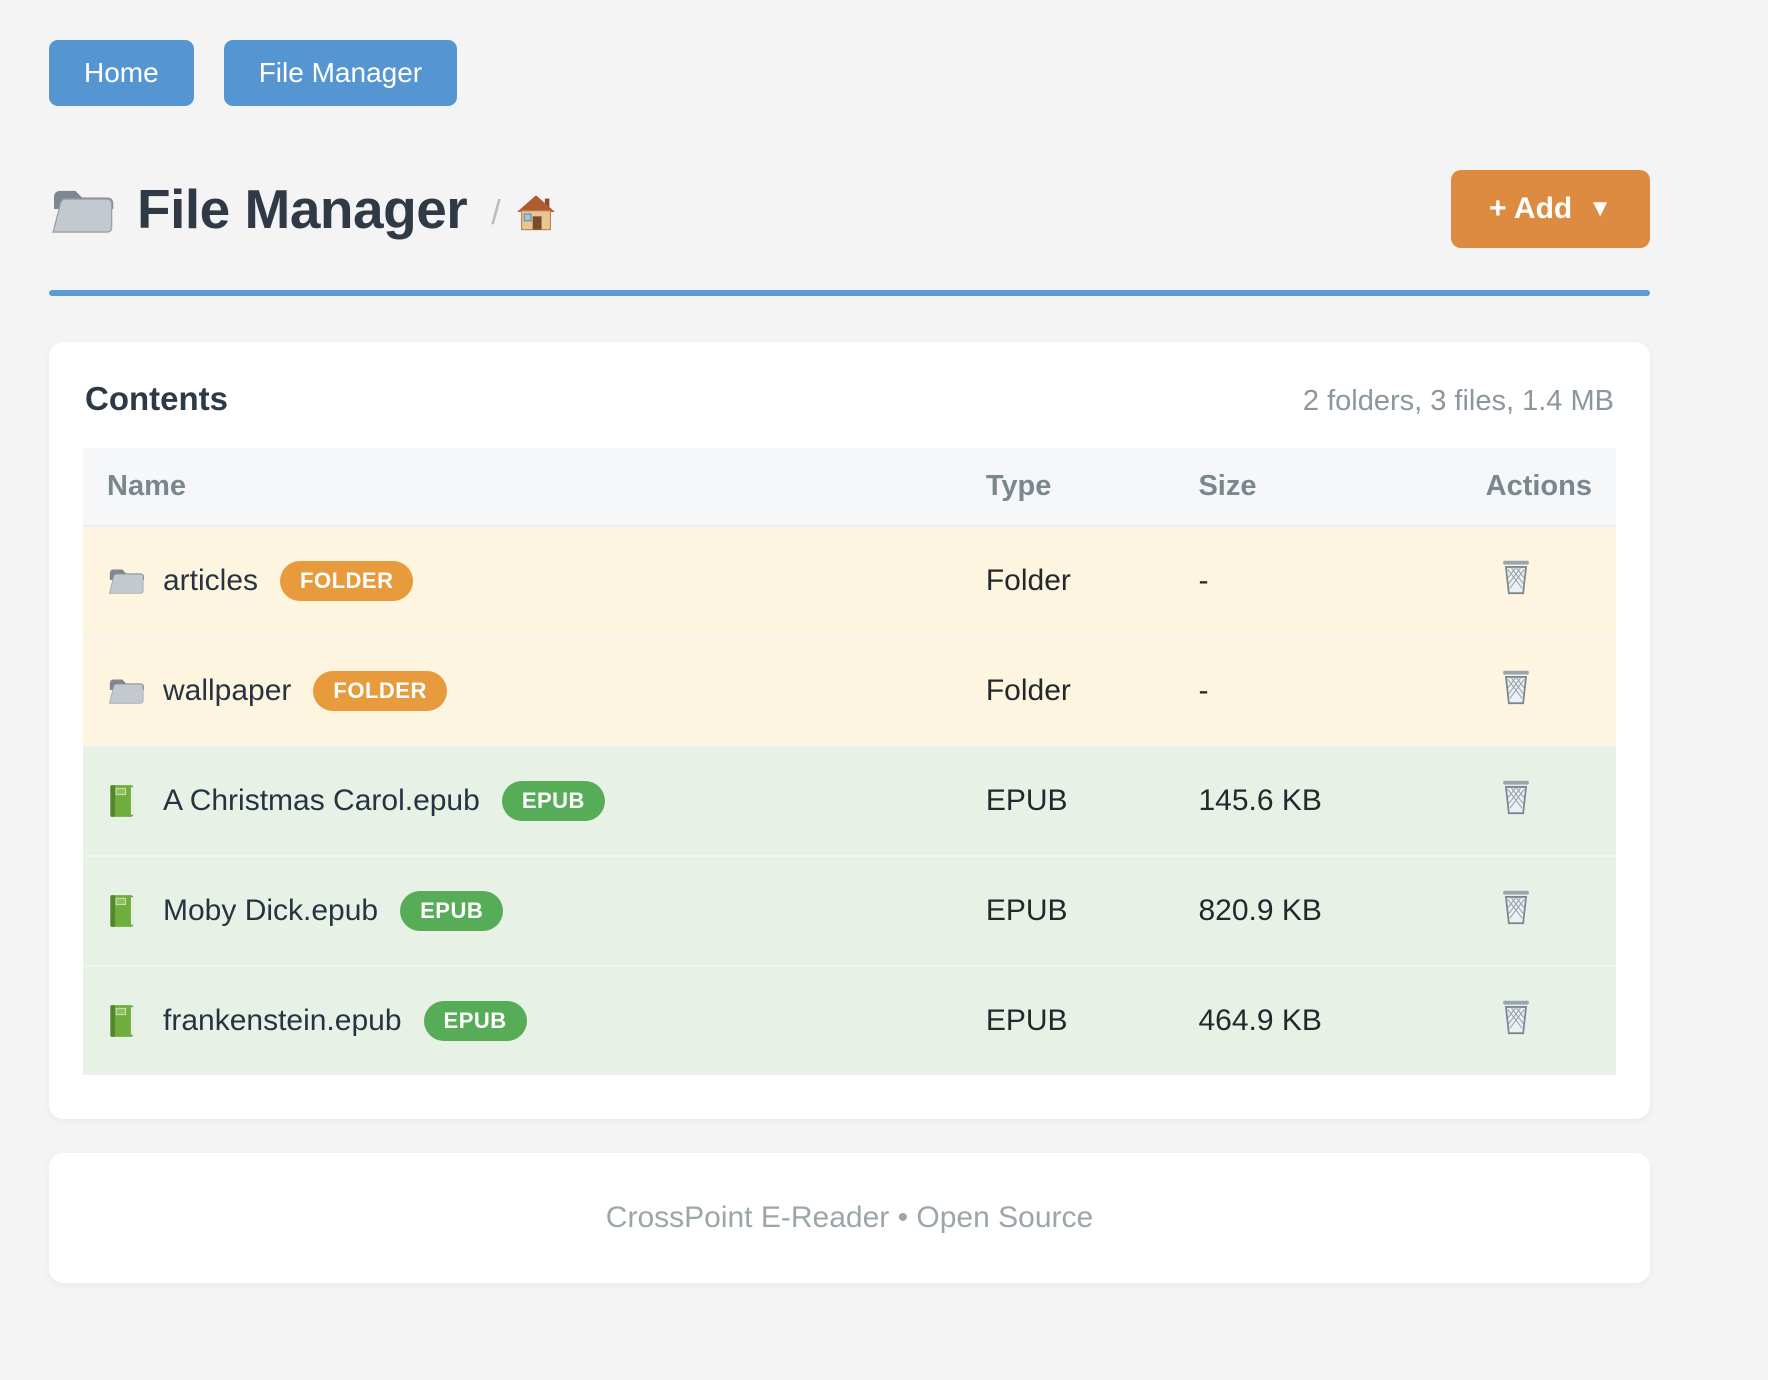  Describe the element at coordinates (227, 690) in the screenshot. I see `file-name: wallpaper` at that location.